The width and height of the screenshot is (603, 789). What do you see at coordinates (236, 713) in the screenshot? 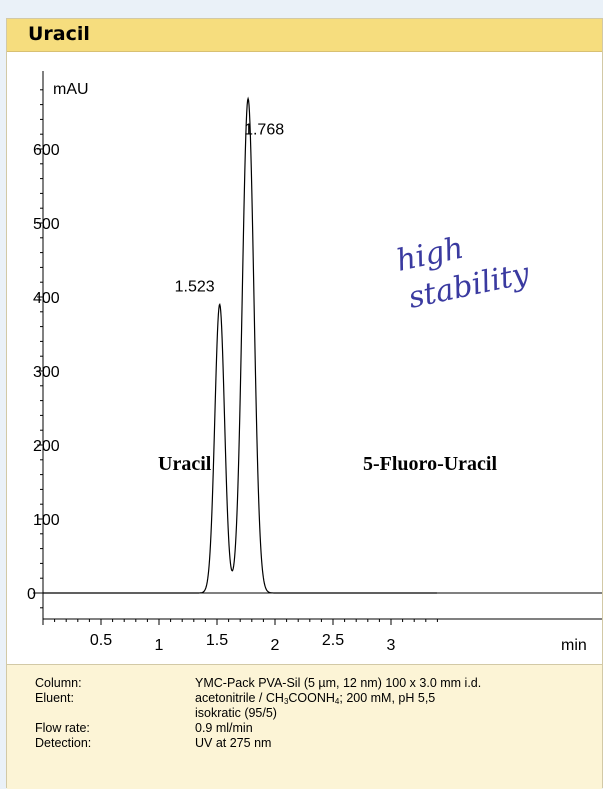
I see `eluent-line2: isokratic (95/5)` at bounding box center [236, 713].